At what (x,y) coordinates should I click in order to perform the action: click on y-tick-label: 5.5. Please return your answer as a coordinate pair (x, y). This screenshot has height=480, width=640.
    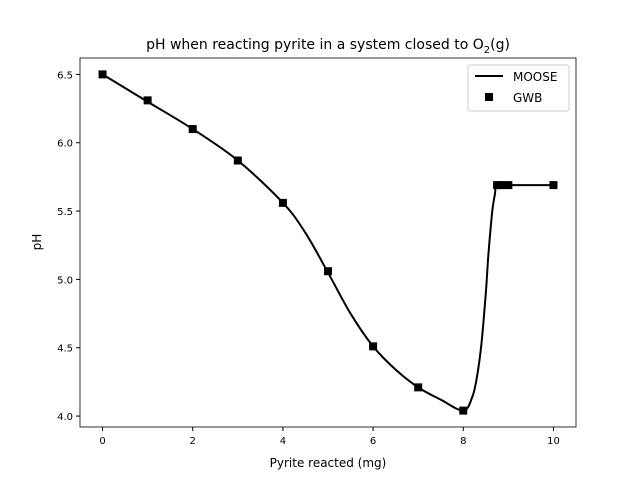
    Looking at the image, I should click on (65, 212).